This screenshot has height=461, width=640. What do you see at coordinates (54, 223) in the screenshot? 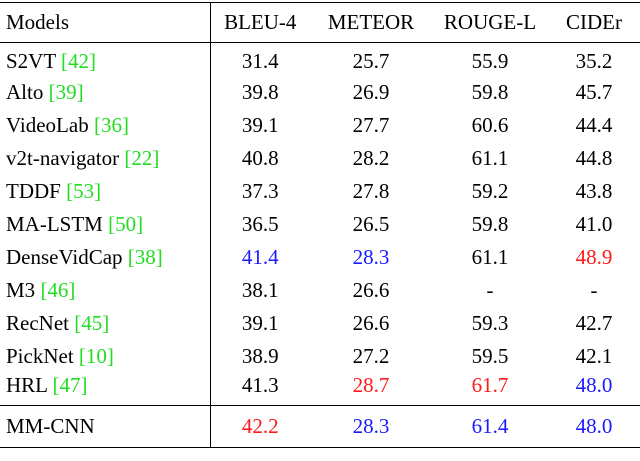
I see `model-name: MA-LSTM` at bounding box center [54, 223].